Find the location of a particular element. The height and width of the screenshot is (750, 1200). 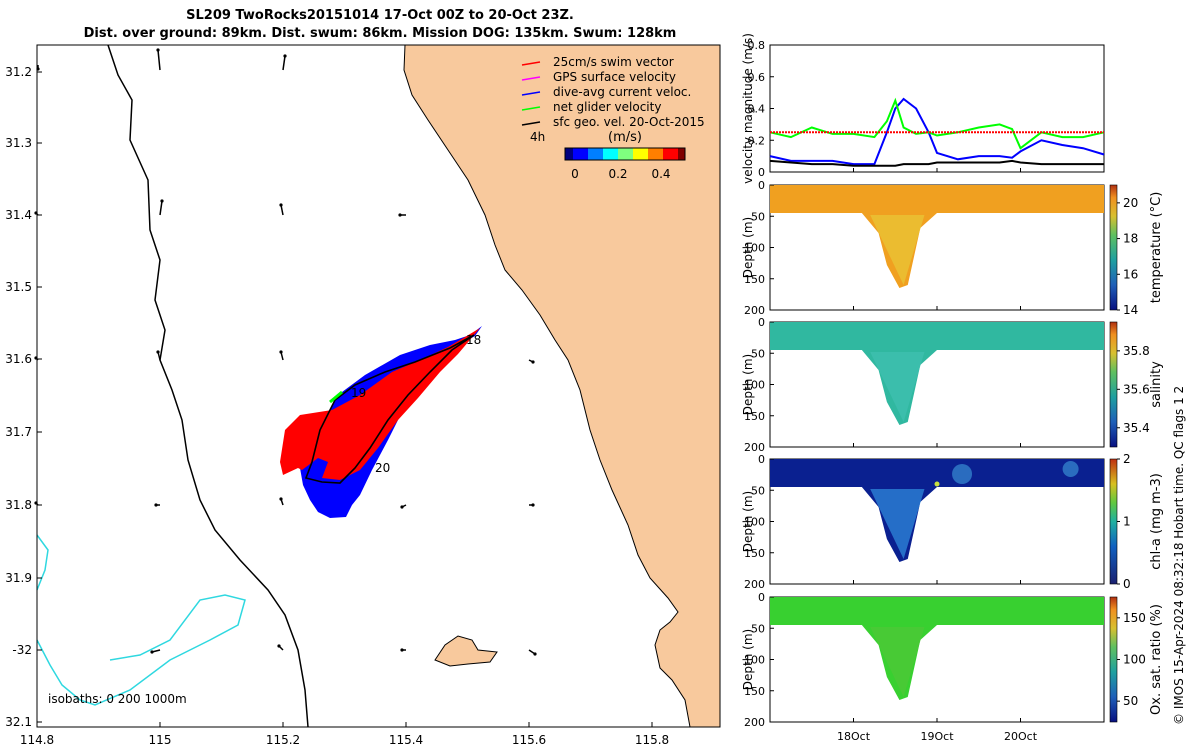

chl-point is located at coordinates (937, 484).